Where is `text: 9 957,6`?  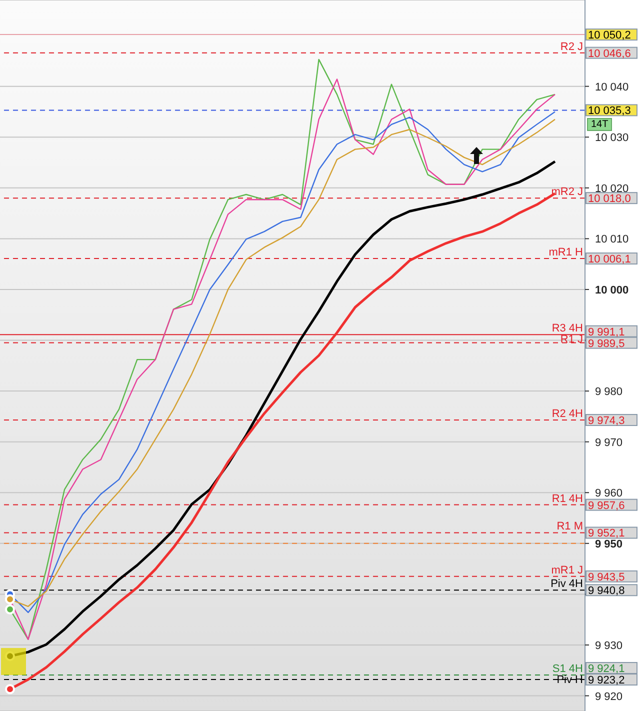
text: 9 957,6 is located at coordinates (606, 506).